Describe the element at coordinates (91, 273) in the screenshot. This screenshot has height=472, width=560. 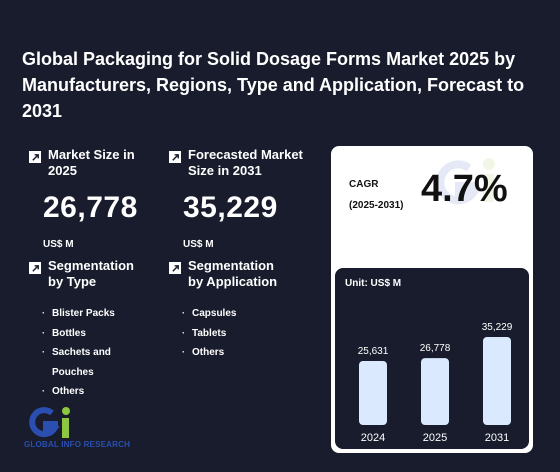
I see `segmentation-type-label: Segmentation by Type` at that location.